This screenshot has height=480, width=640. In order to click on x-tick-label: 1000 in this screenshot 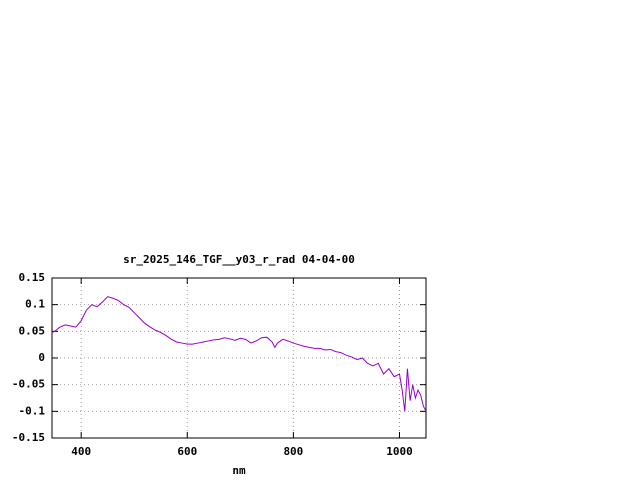, I will do `click(399, 451)`.